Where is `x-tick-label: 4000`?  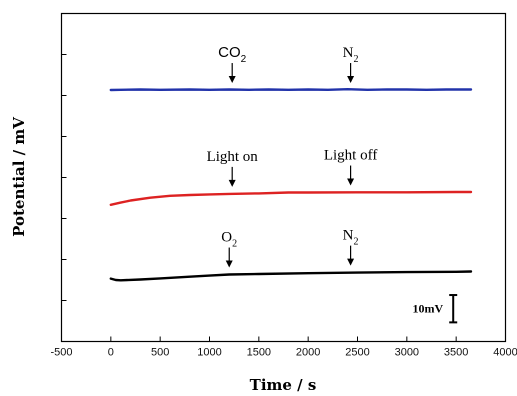
x-tick-label: 4000 is located at coordinates (505, 353).